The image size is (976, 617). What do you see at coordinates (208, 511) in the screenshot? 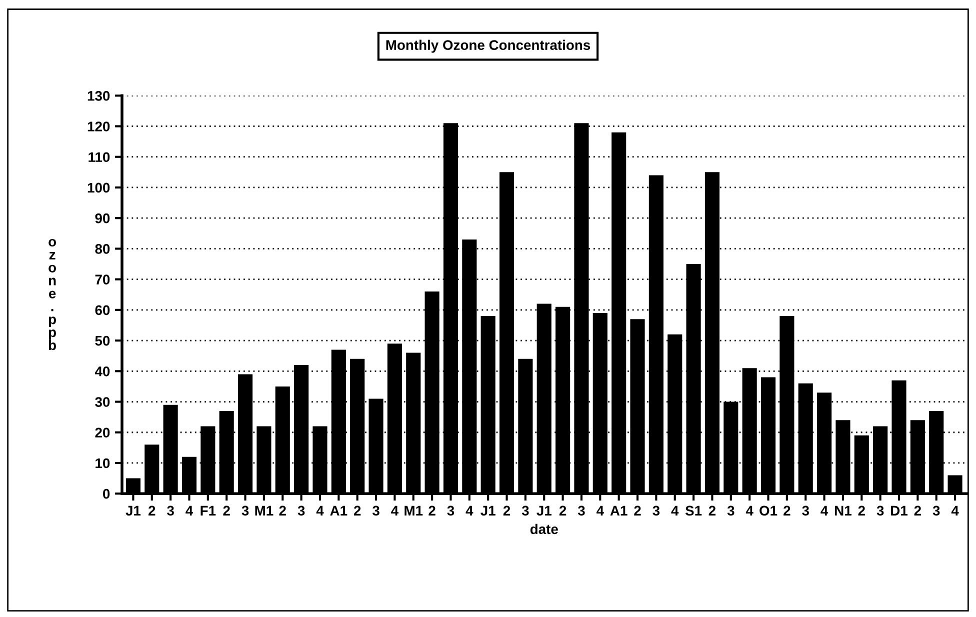
I see `x-tick-label: F1` at bounding box center [208, 511].